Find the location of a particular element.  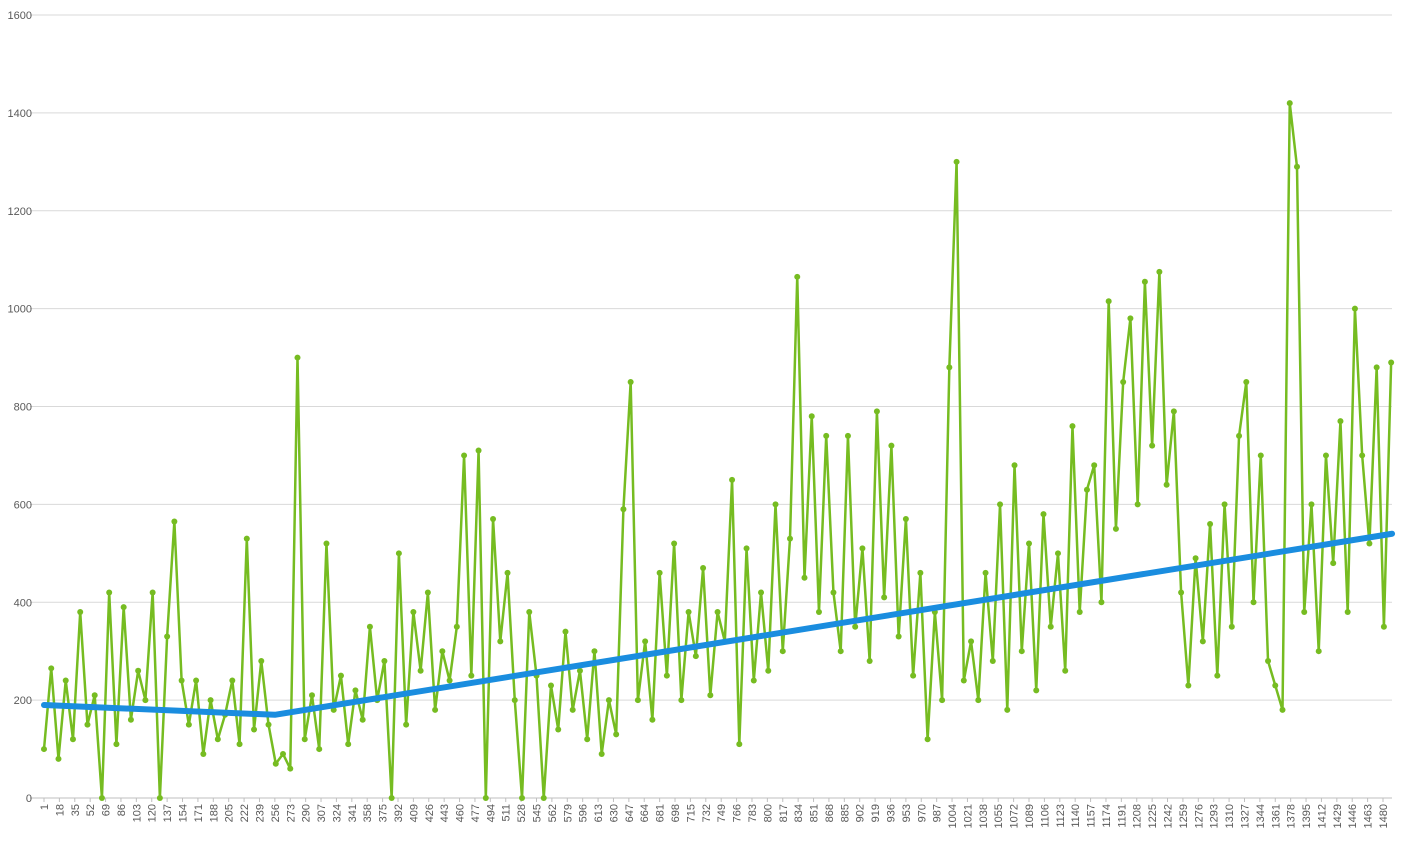

y-tick-label: 1000 is located at coordinates (20, 310).